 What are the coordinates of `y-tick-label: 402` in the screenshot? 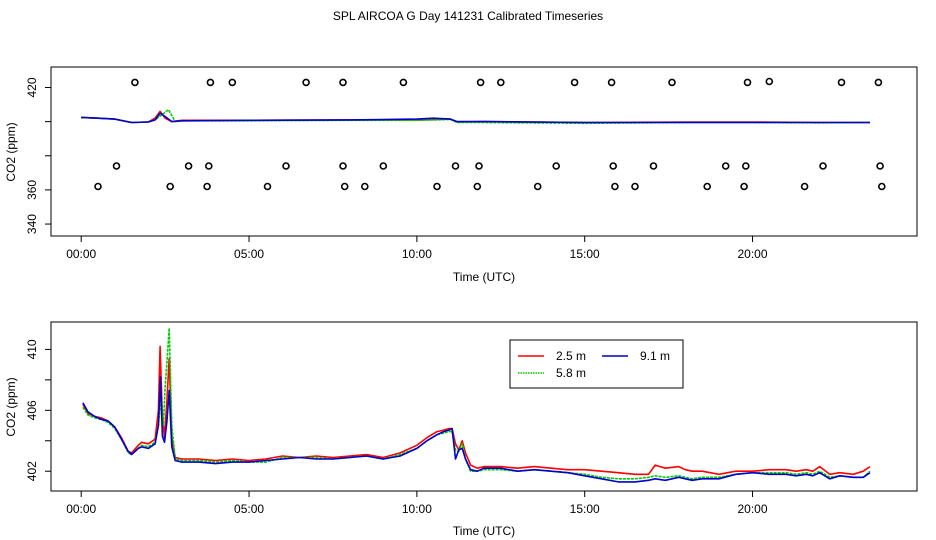 It's located at (32, 471).